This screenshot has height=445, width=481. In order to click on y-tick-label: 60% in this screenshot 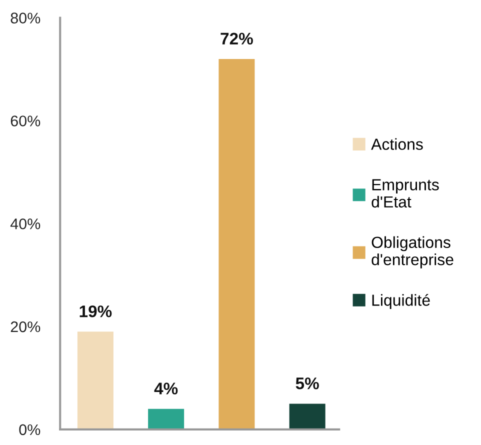, I will do `click(25, 121)`.